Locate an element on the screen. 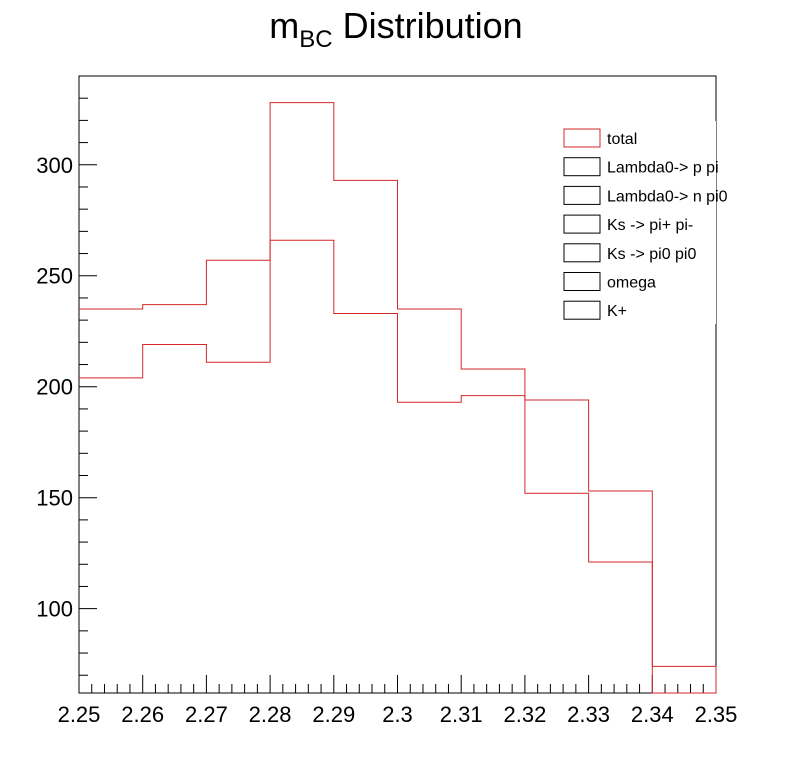 The width and height of the screenshot is (796, 772). x-tick-label: 2.31 is located at coordinates (461, 714).